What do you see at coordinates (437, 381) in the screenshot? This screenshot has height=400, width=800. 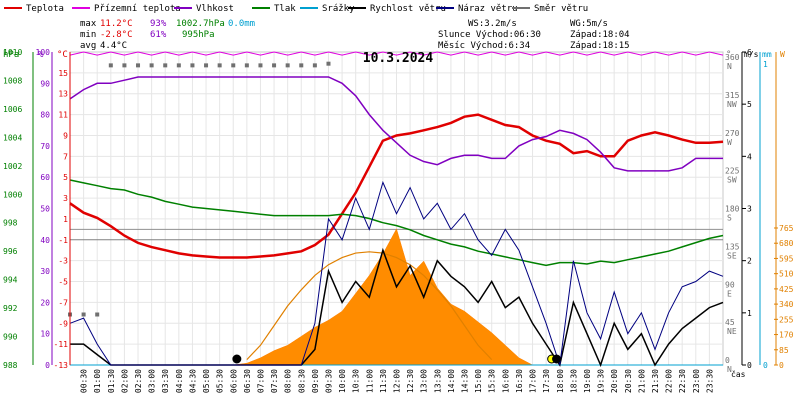 I see `x-tick-label: 13:30` at bounding box center [437, 381].